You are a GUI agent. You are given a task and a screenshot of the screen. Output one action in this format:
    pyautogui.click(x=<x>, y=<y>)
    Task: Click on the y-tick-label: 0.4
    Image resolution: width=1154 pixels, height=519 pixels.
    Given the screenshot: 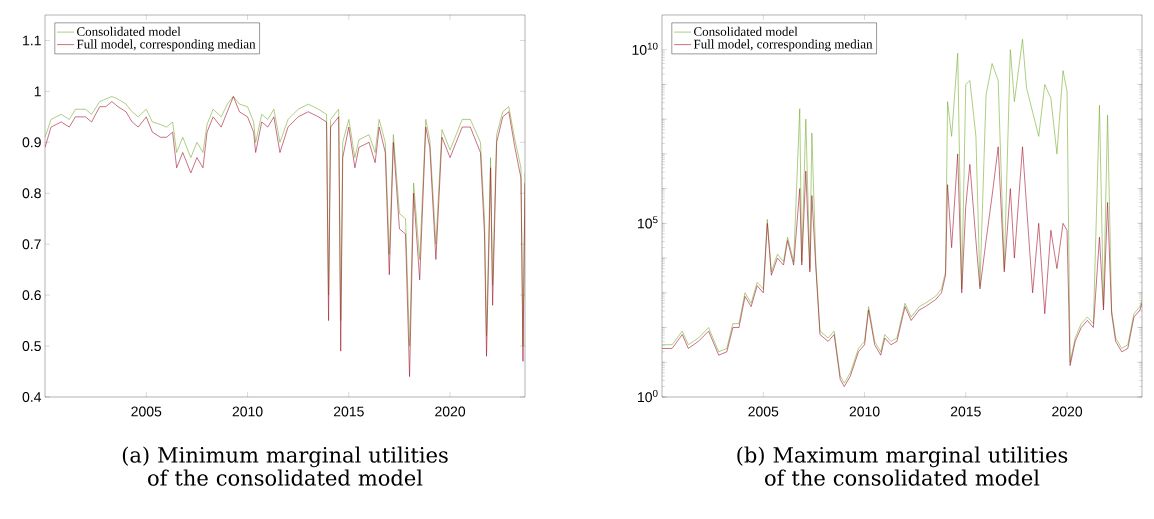 What is the action you would take?
    pyautogui.click(x=32, y=397)
    